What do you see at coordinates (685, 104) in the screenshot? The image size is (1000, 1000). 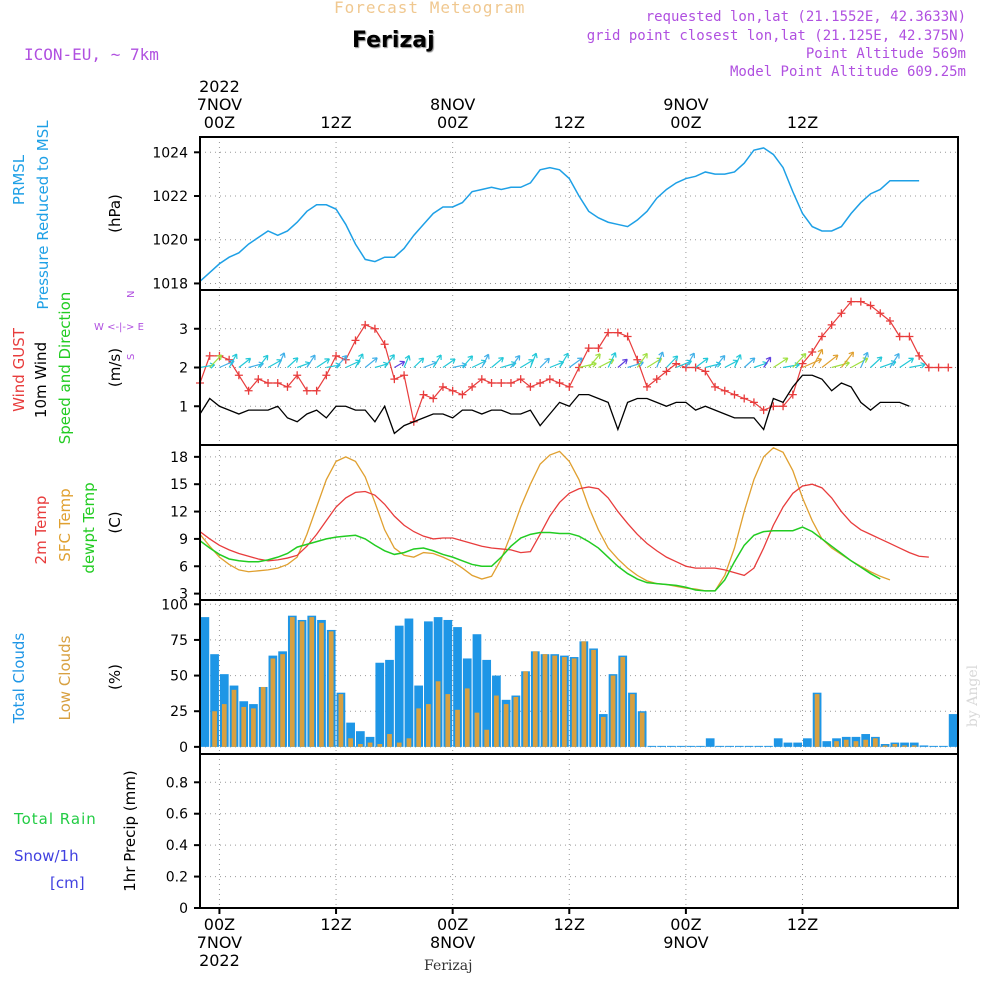 I see `top-time-label: 9NOV` at bounding box center [685, 104].